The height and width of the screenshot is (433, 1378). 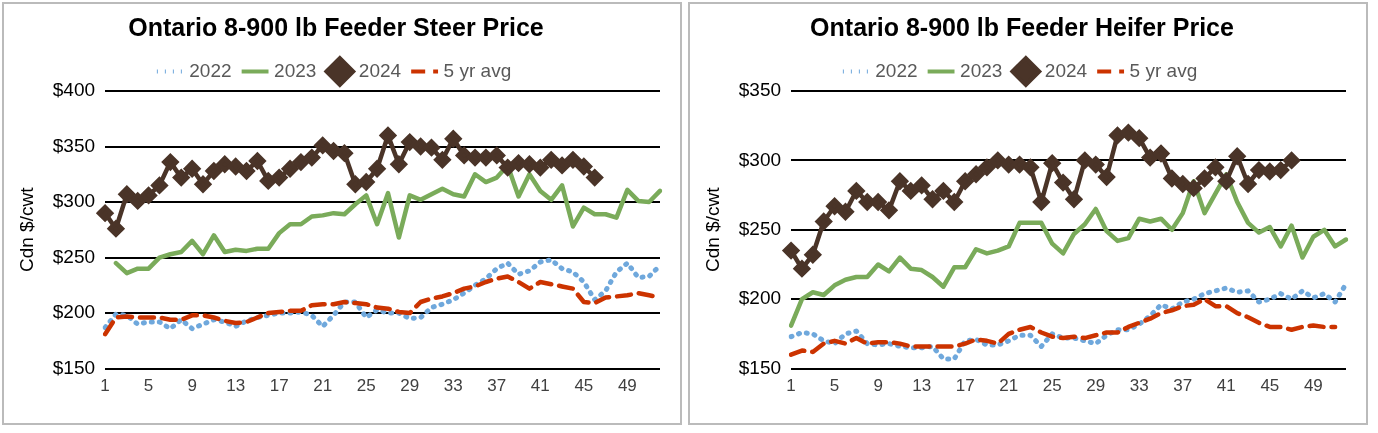 What do you see at coordinates (1313, 386) in the screenshot?
I see `x-tick-label: 49` at bounding box center [1313, 386].